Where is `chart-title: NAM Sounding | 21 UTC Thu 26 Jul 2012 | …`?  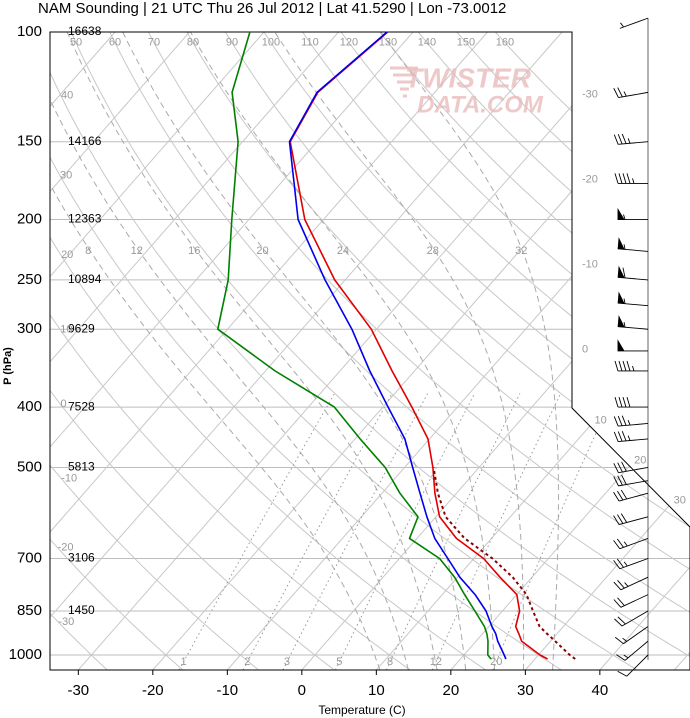 chart-title: NAM Sounding | 21 UTC Thu 26 Jul 2012 | … is located at coordinates (272, 8).